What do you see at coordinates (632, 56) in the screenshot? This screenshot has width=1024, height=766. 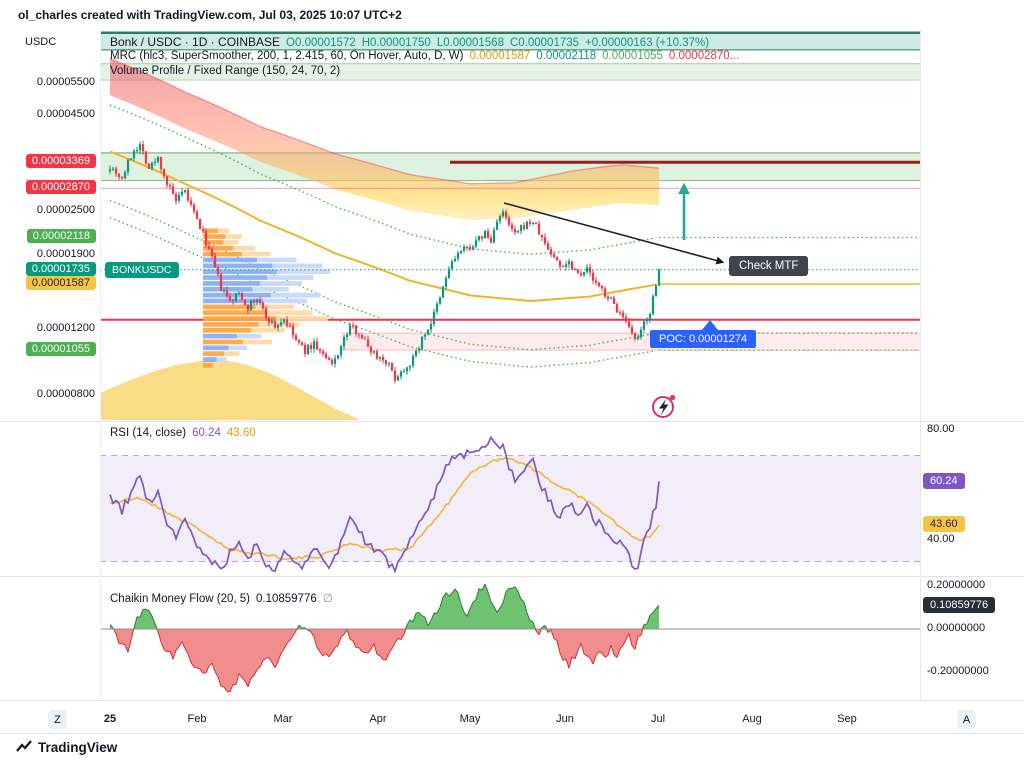 I see `mrc-value-lower: 0.00001055` at bounding box center [632, 56].